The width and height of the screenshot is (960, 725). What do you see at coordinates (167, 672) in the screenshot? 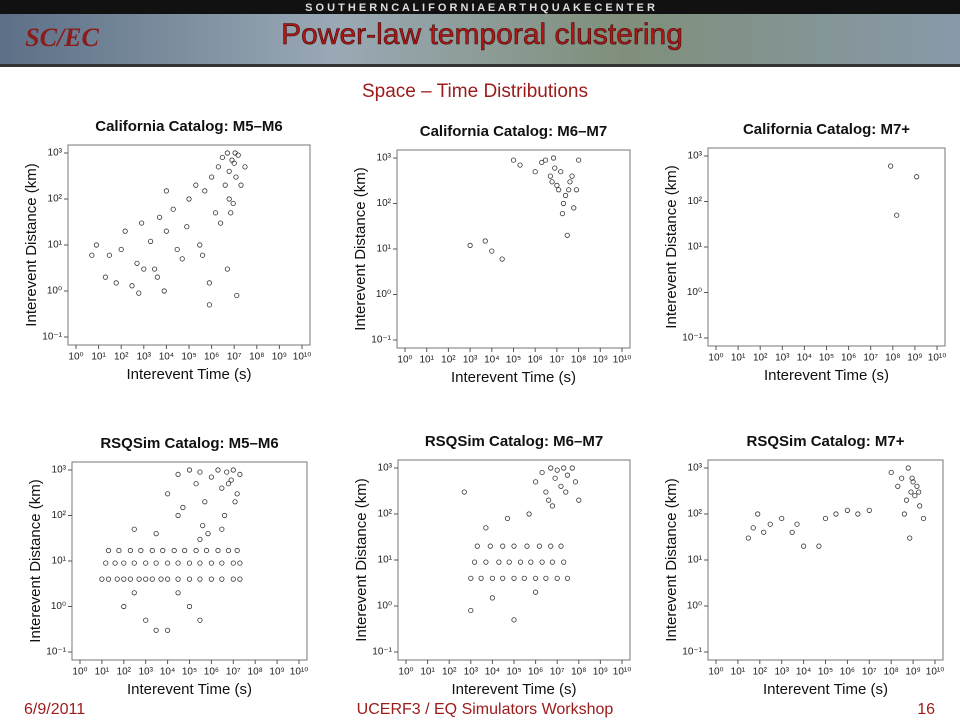
I see `x-tick-label: 10⁴` at bounding box center [167, 672].